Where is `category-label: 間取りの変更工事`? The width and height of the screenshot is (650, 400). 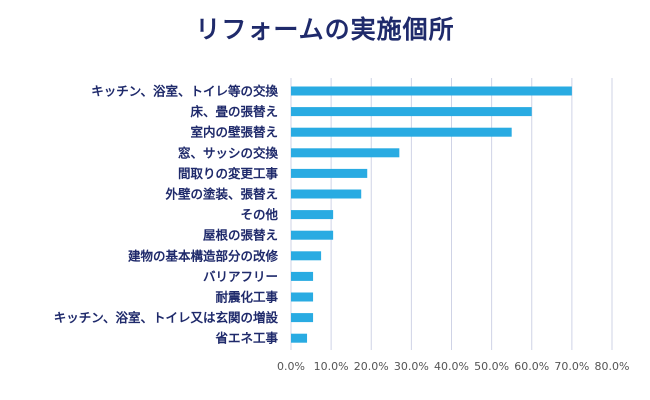
category-label: 間取りの変更工事 is located at coordinates (228, 173).